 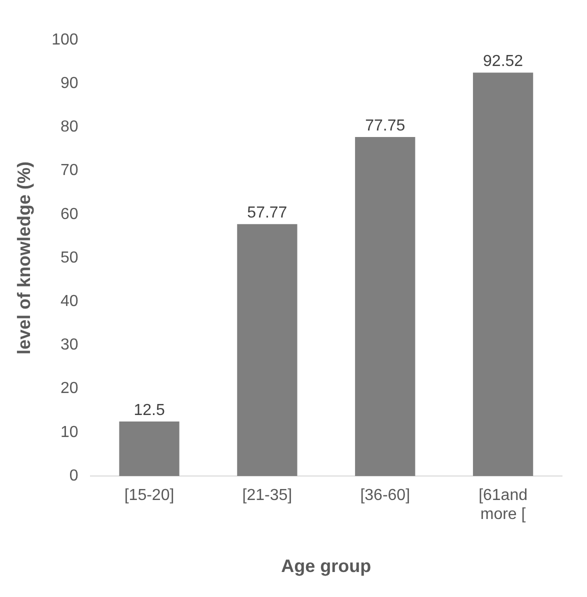 I want to click on data-label: 92.52, so click(x=503, y=61).